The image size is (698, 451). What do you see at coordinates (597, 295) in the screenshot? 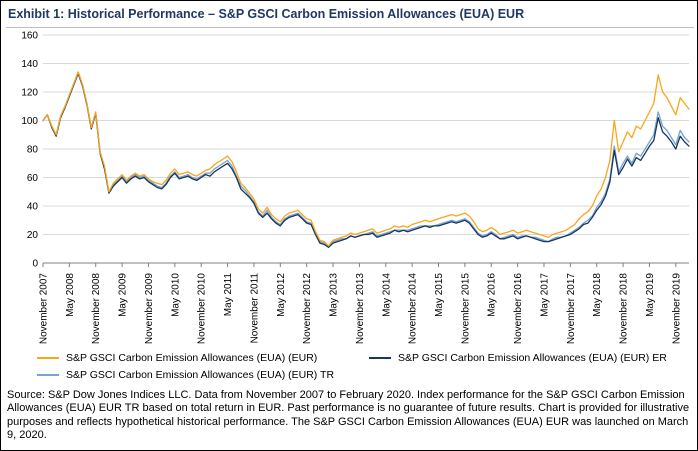
I see `x-tick-label: May 2018` at bounding box center [597, 295].